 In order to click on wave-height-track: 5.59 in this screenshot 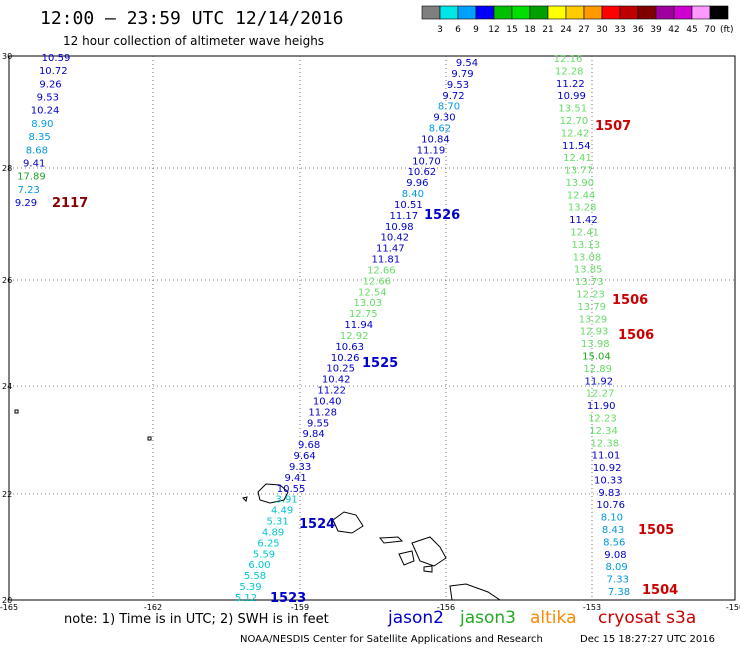, I will do `click(264, 554)`.